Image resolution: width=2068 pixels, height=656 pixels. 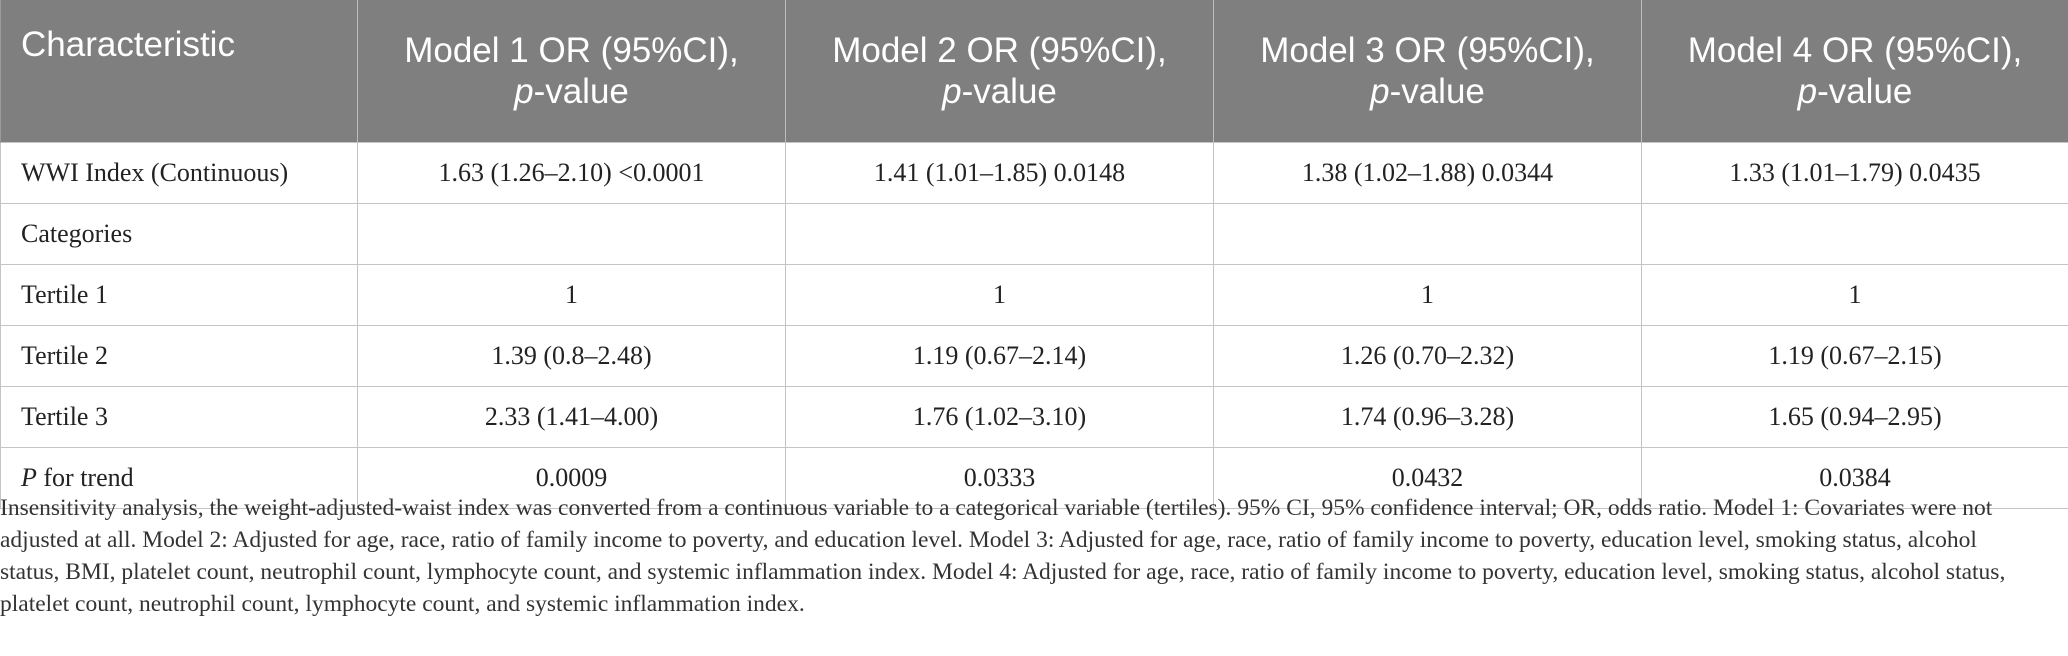 What do you see at coordinates (571, 478) in the screenshot?
I see `table-cell: 0.0009` at bounding box center [571, 478].